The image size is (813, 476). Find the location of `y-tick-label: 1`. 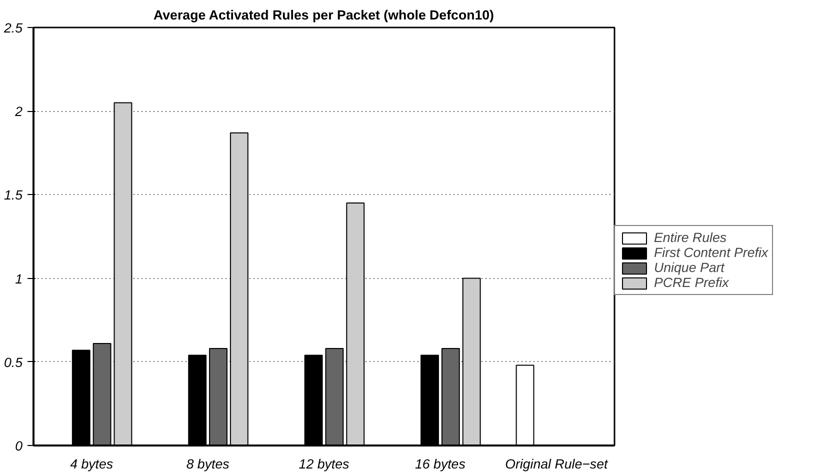

y-tick-label: 1 is located at coordinates (19, 278).